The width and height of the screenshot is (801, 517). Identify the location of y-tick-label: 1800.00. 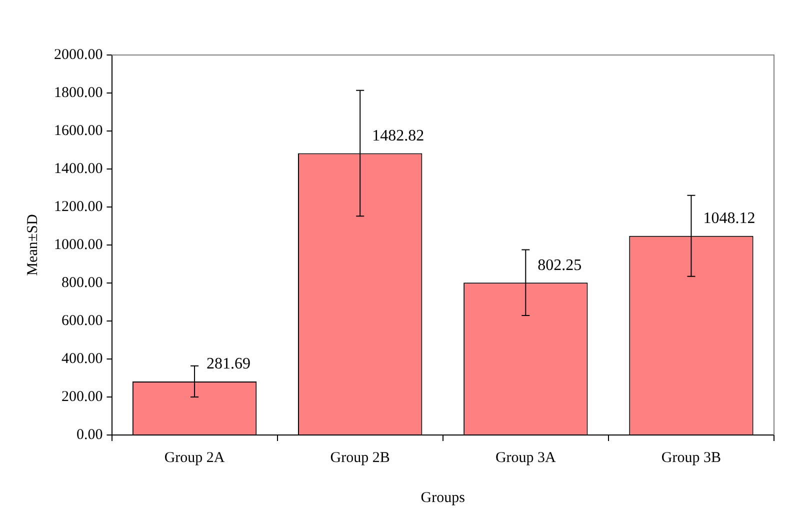
(78, 92).